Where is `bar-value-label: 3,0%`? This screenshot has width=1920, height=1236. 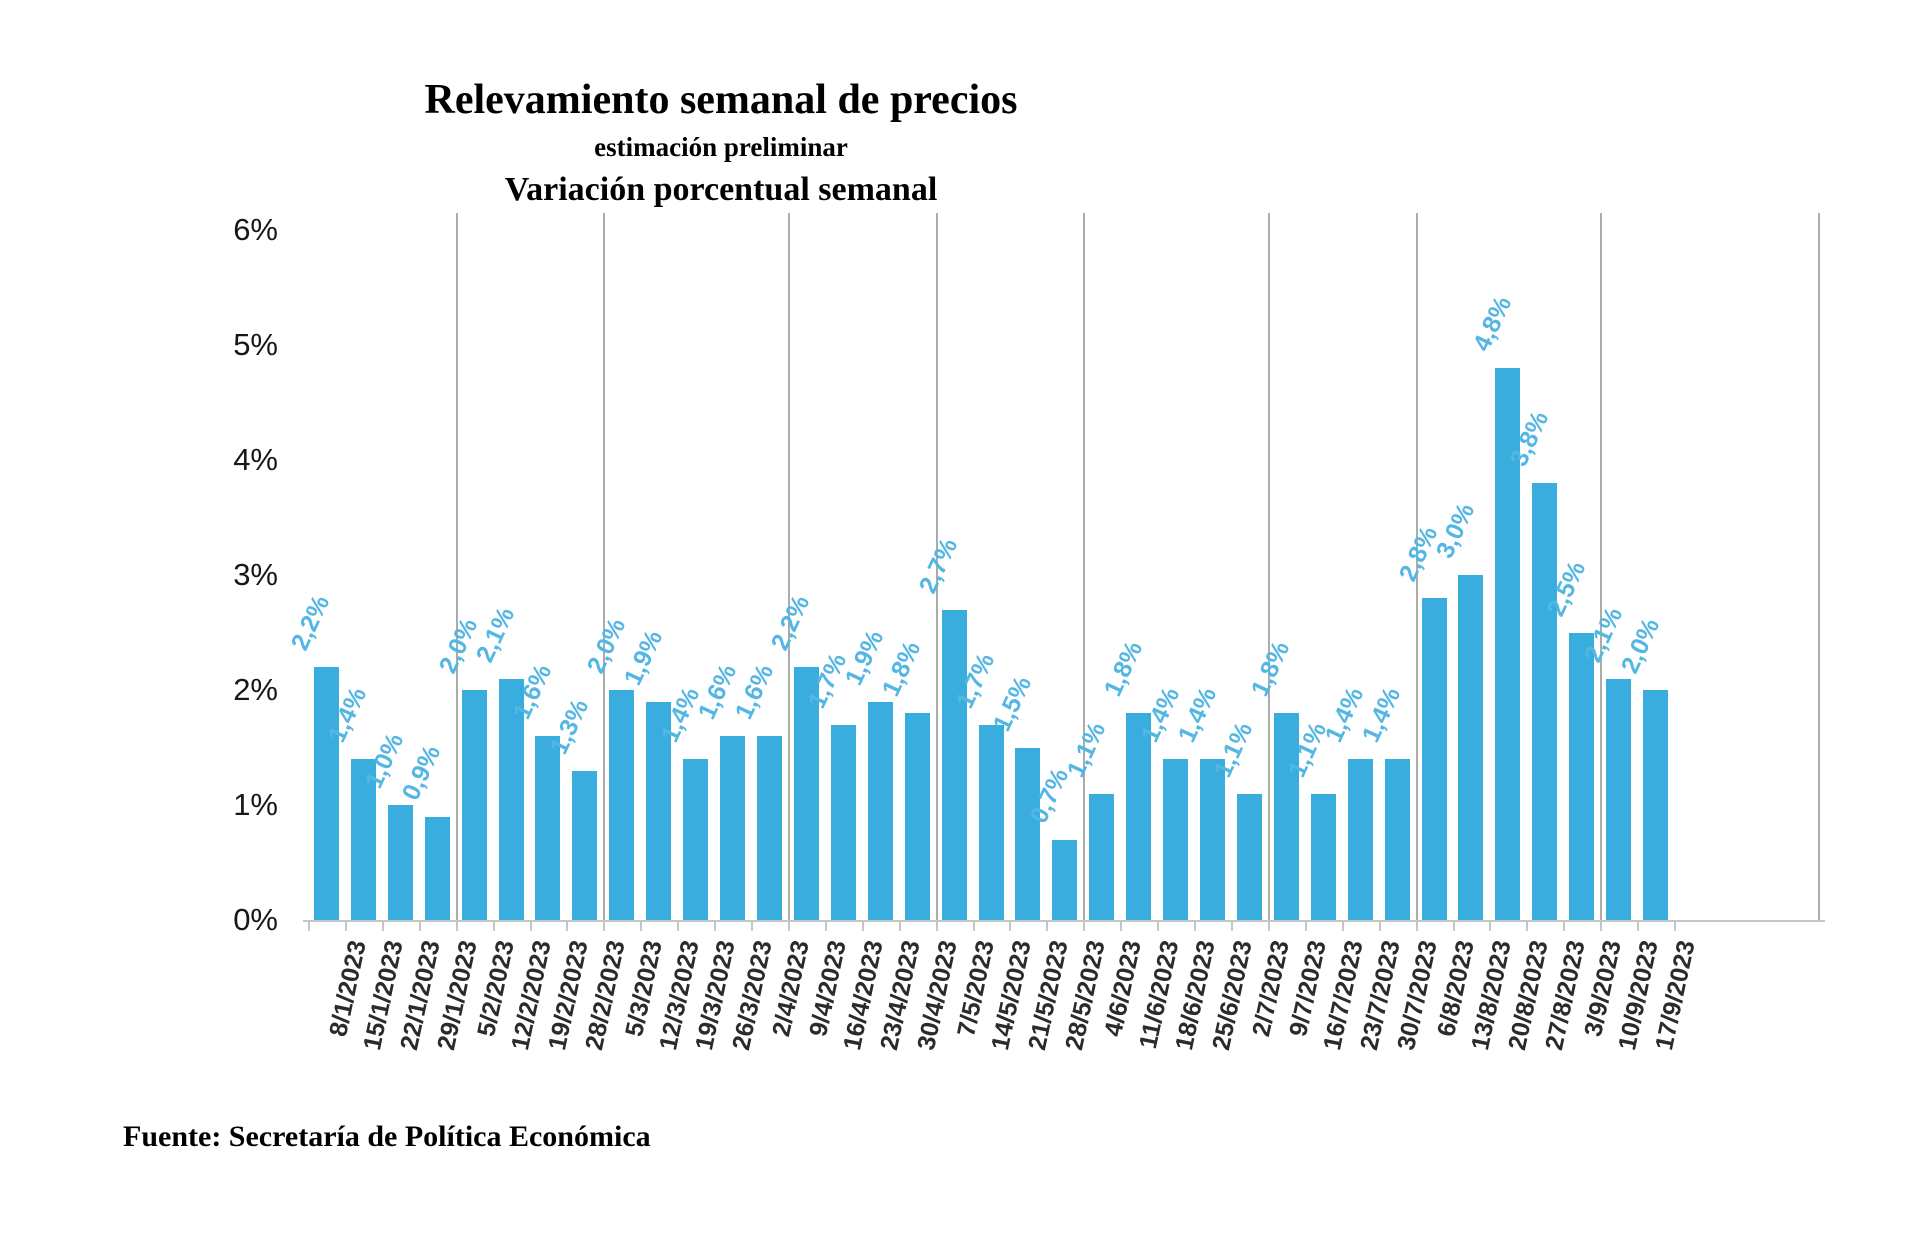
bar-value-label: 3,0% is located at coordinates (1455, 531).